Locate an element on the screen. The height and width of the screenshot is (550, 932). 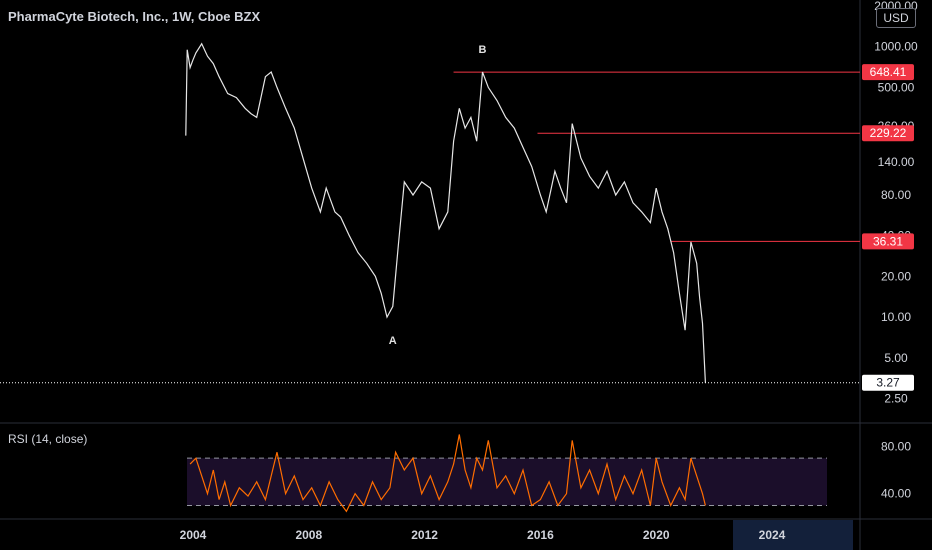
last-price-tag-label: 3.27 is located at coordinates (888, 383).